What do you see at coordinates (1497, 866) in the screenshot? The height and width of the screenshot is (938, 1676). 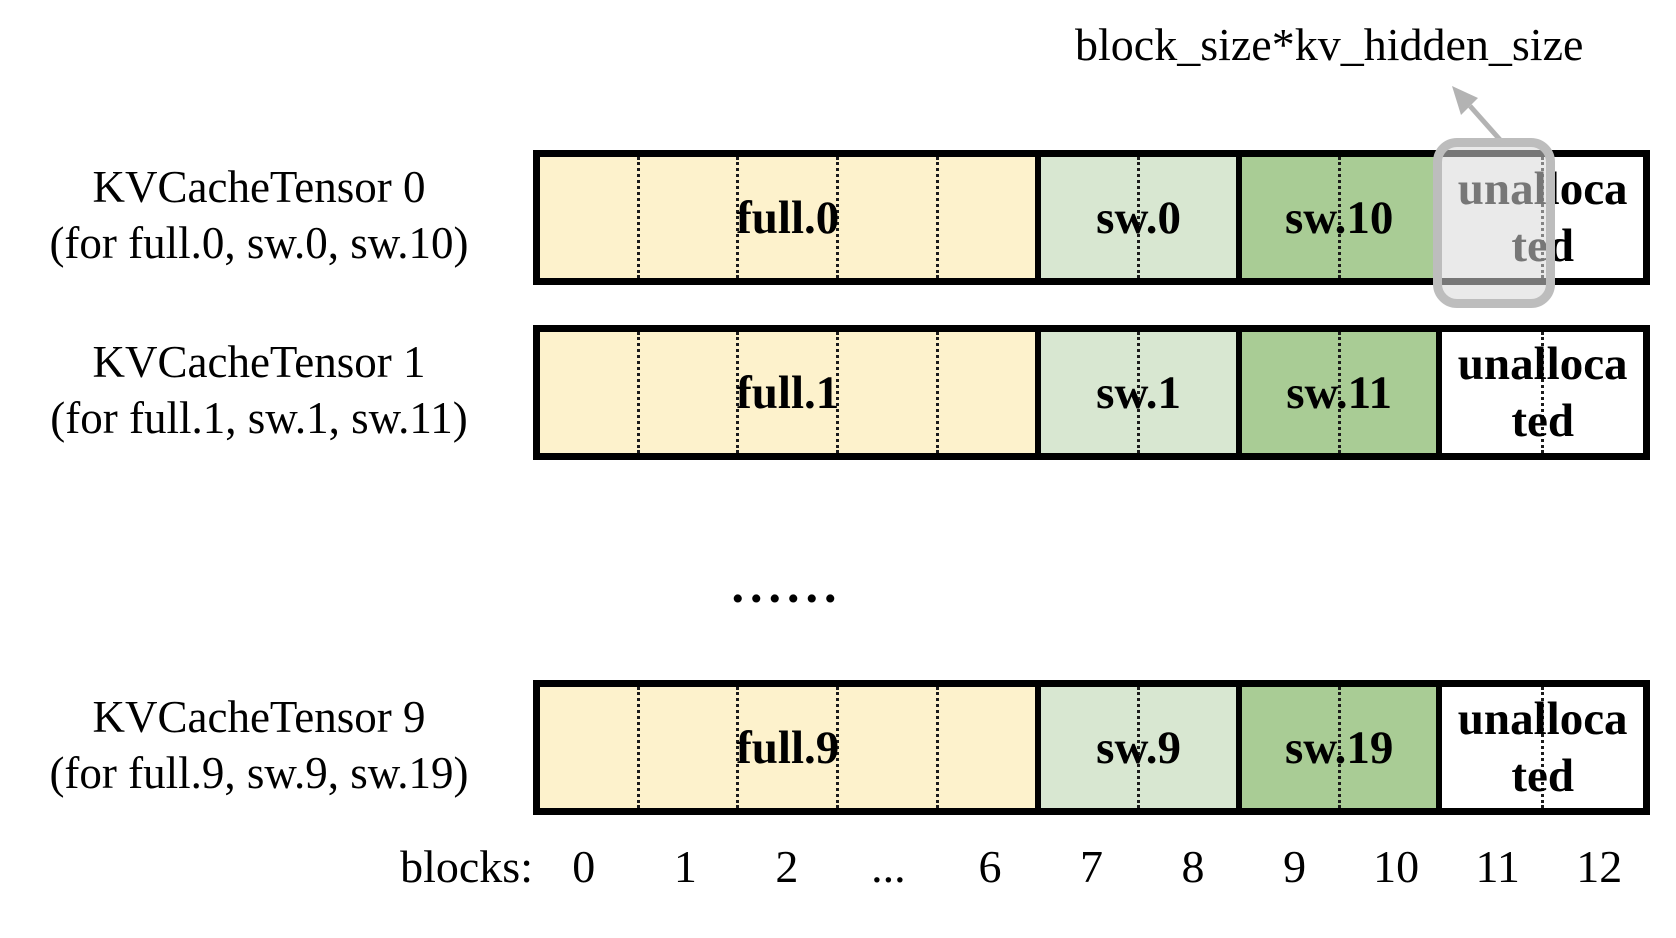 I see `axis-tick-11: 11` at bounding box center [1497, 866].